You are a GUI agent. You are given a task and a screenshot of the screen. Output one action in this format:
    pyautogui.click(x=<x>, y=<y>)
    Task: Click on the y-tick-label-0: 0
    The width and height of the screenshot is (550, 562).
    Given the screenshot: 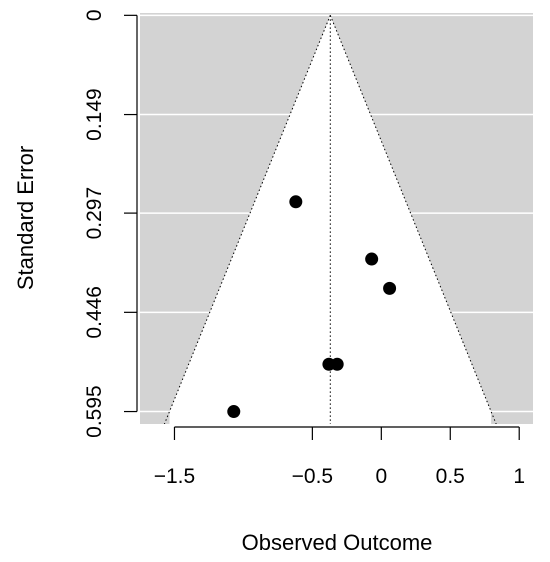 What is the action you would take?
    pyautogui.click(x=94, y=15)
    